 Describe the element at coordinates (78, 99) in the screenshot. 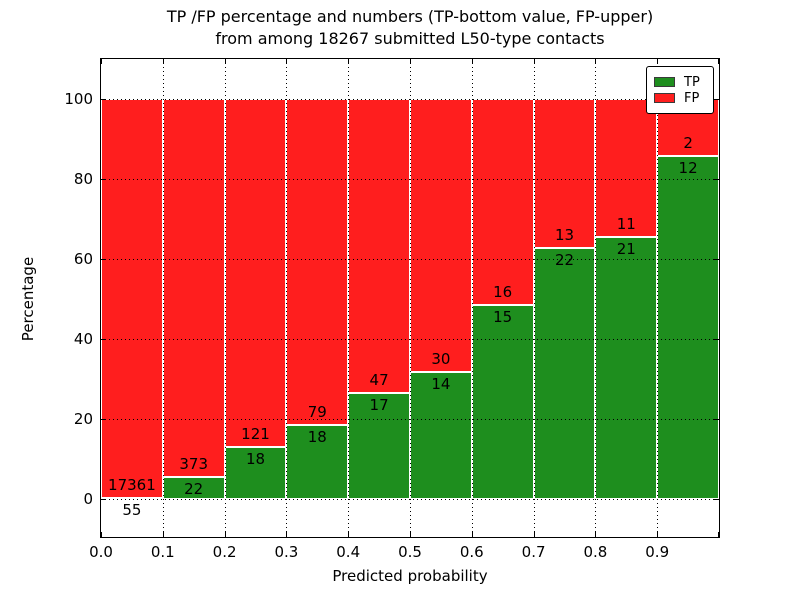

I see `y-tick-label: 100` at that location.